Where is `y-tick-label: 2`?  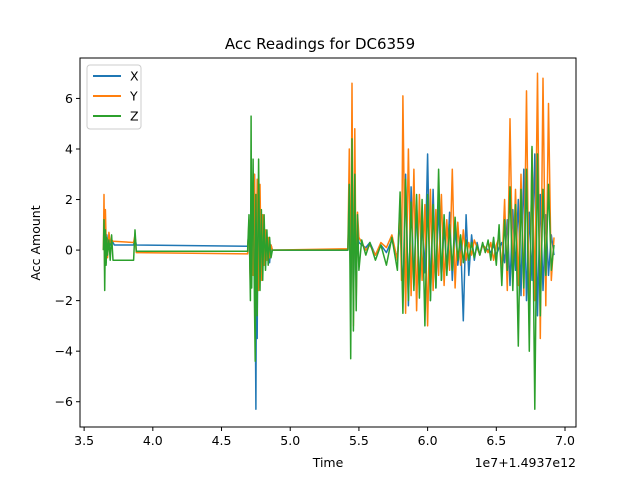 y-tick-label: 2 is located at coordinates (69, 199).